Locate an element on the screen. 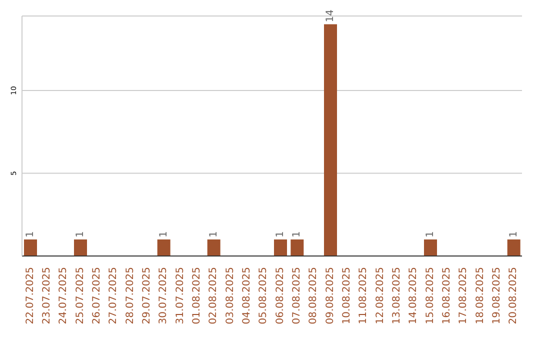 This screenshot has width=540, height=340. x-tick-label: 29.07.2025 is located at coordinates (147, 295).